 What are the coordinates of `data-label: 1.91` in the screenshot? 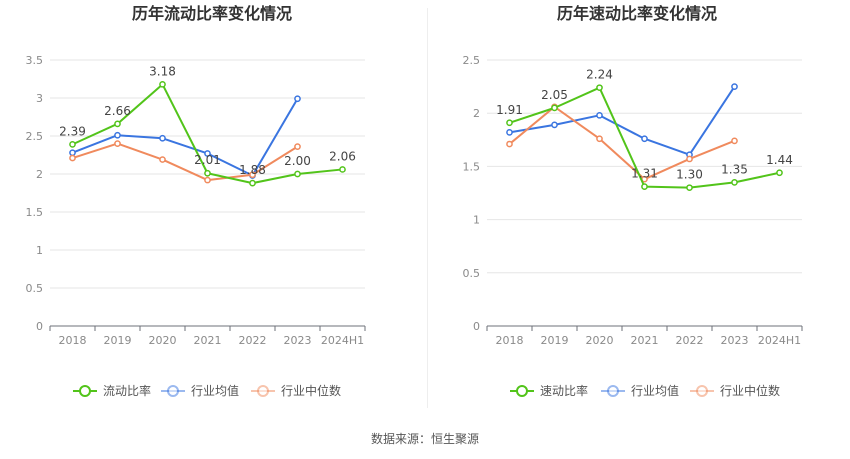 It's located at (509, 110).